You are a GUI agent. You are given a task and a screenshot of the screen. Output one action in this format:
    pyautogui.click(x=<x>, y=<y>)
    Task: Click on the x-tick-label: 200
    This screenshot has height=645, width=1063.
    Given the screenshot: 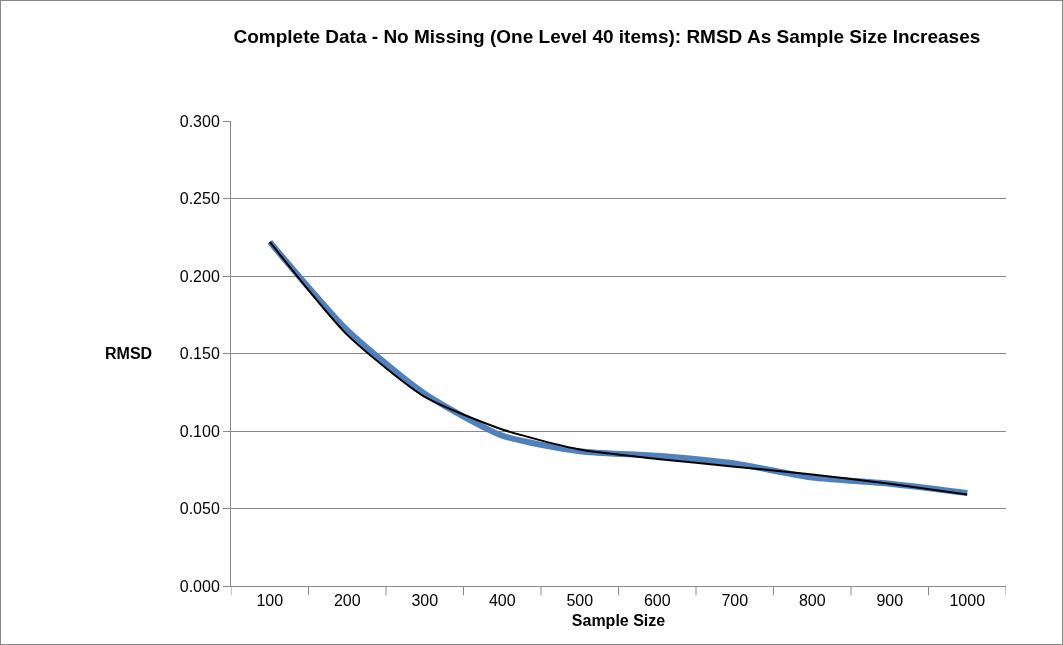 What is the action you would take?
    pyautogui.click(x=347, y=601)
    